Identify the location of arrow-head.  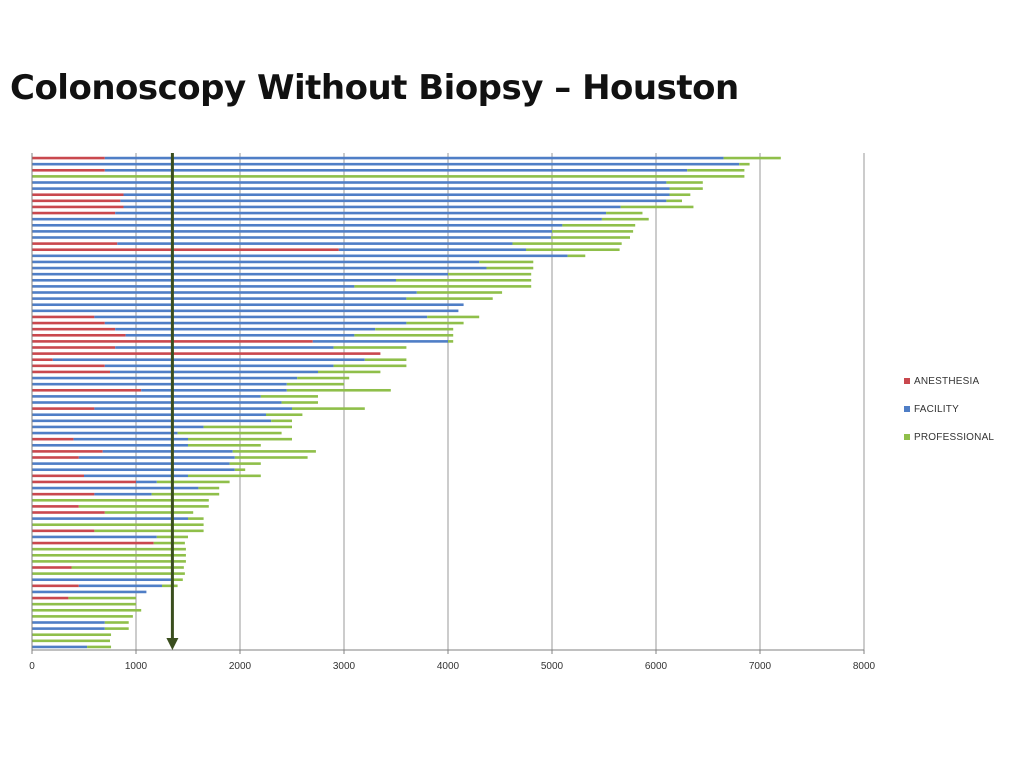
(172, 644).